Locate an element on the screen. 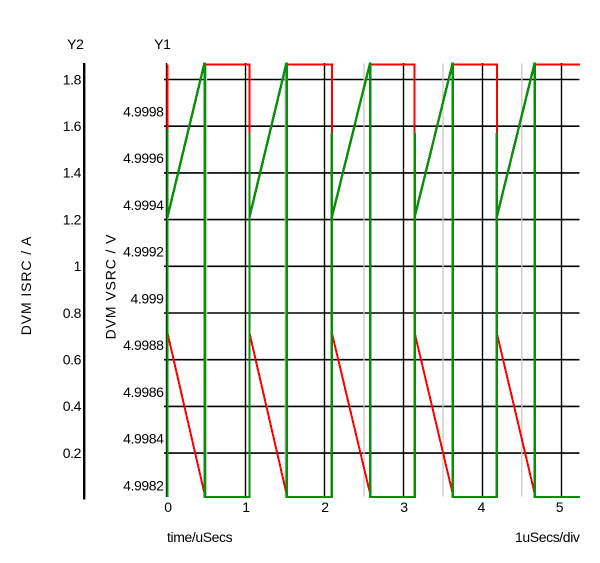 Image resolution: width=600 pixels, height=563 pixels. svg-text: 3 is located at coordinates (404, 507).